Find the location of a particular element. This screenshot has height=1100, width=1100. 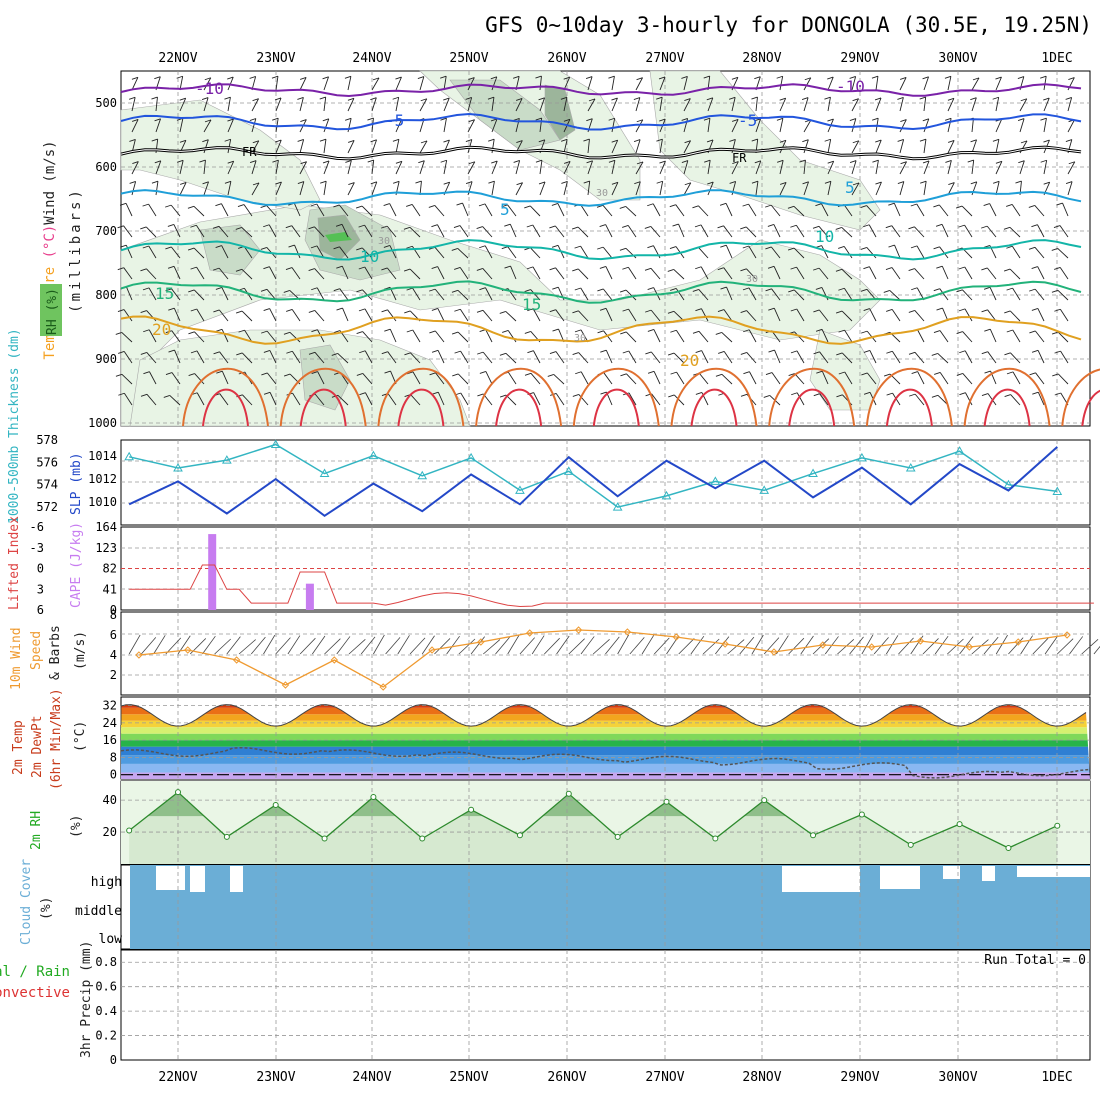

precip-legend-total: Total / Rain is located at coordinates (35, 972).